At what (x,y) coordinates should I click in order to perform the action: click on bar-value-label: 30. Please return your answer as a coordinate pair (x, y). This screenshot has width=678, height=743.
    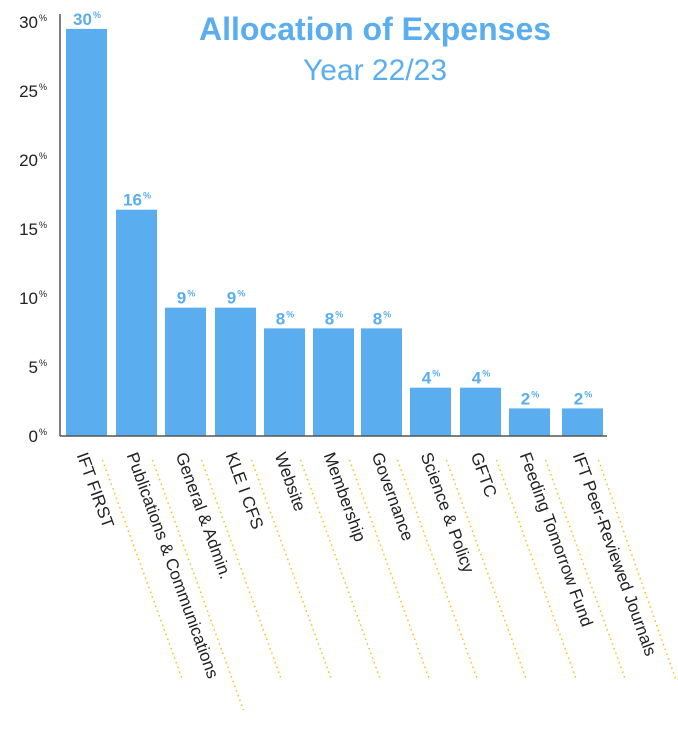
    Looking at the image, I should click on (82, 19).